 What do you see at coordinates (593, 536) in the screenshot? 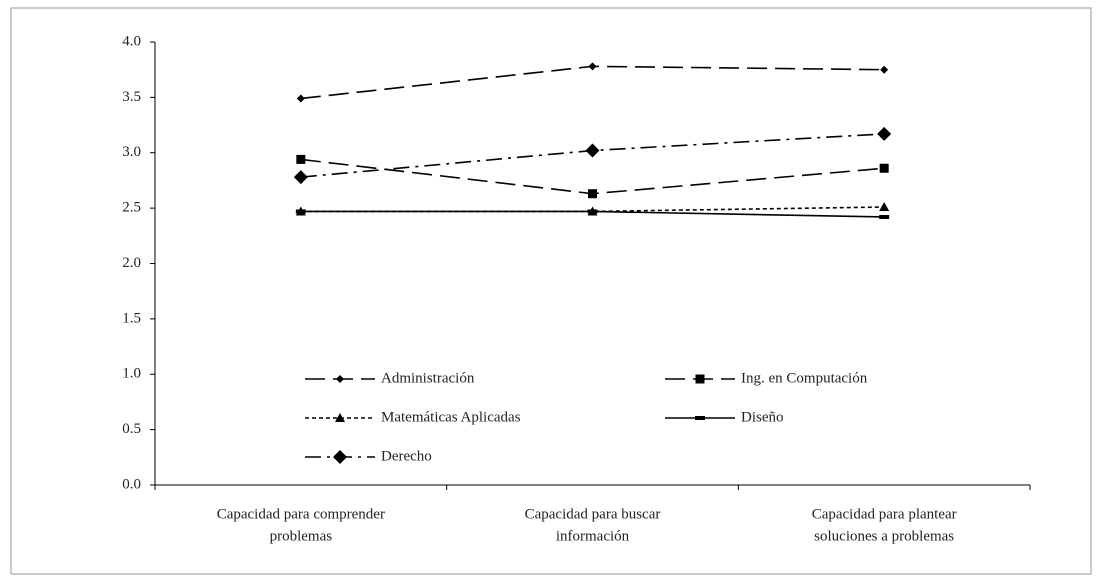
I see `x-tick-label: información` at bounding box center [593, 536].